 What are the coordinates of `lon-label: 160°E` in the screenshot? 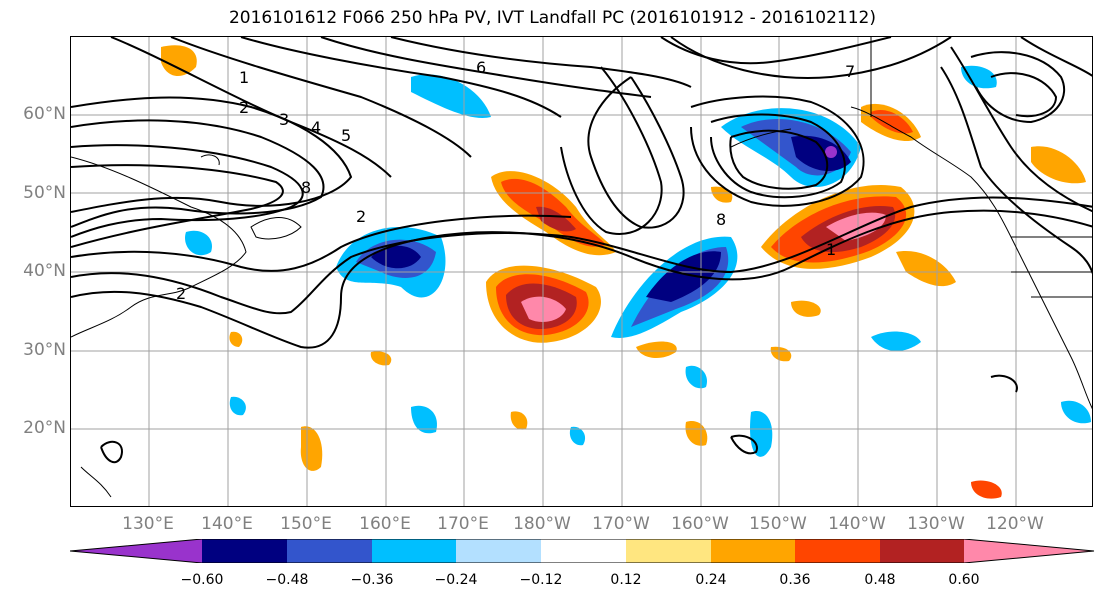 It's located at (385, 524).